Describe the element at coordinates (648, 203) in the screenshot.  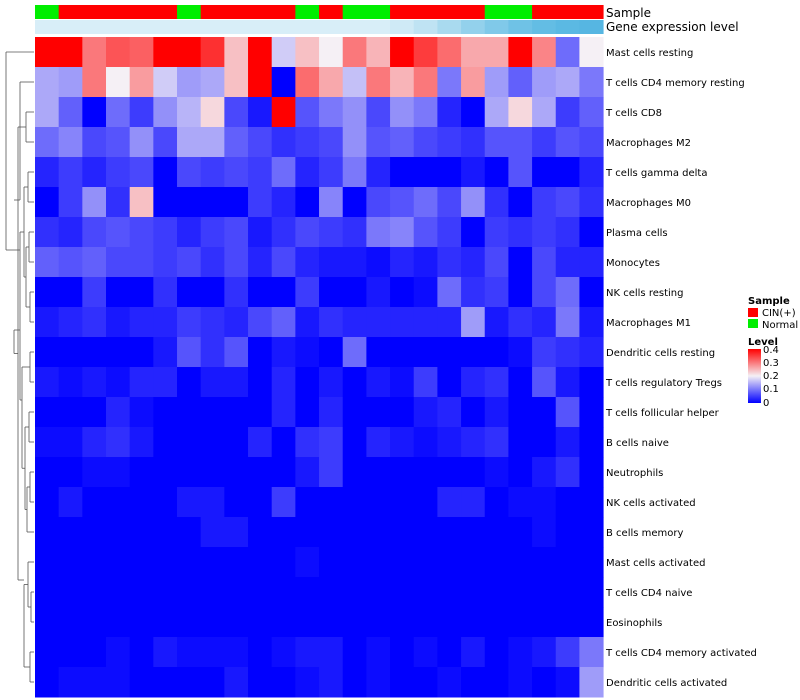
I see `row-label: Macrophages M0` at that location.